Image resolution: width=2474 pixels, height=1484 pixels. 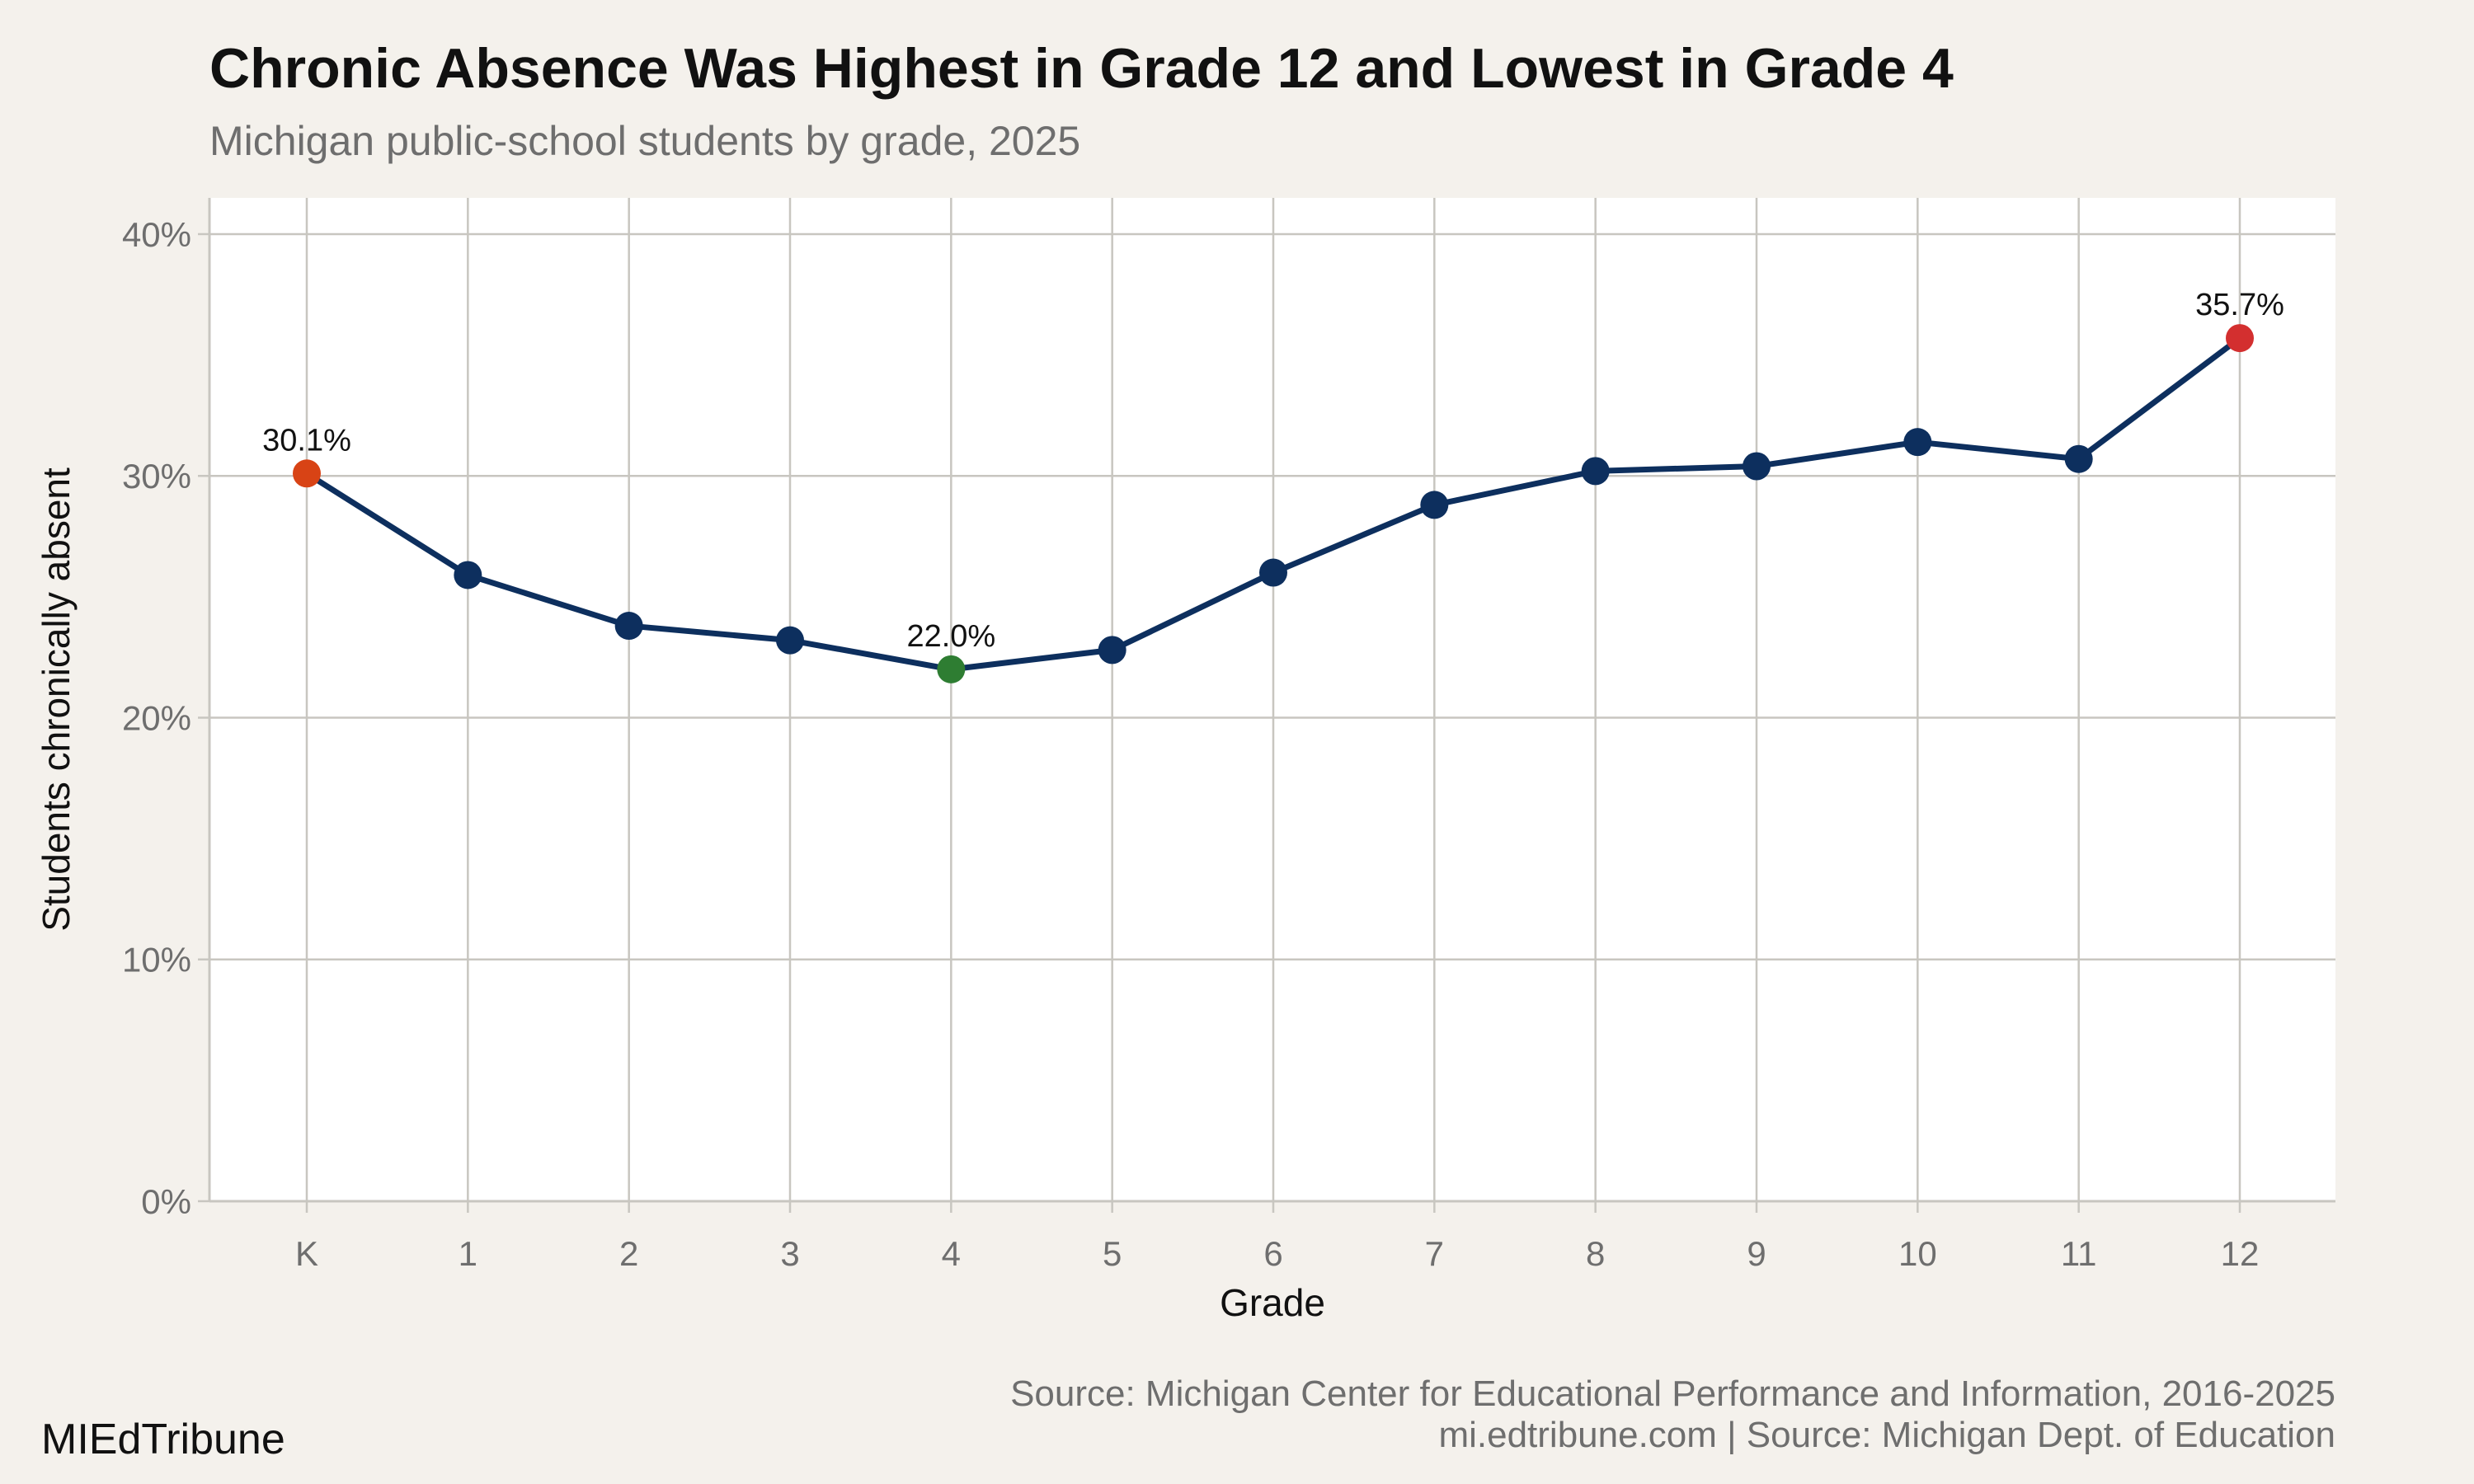 I want to click on data-point-K, so click(x=307, y=473).